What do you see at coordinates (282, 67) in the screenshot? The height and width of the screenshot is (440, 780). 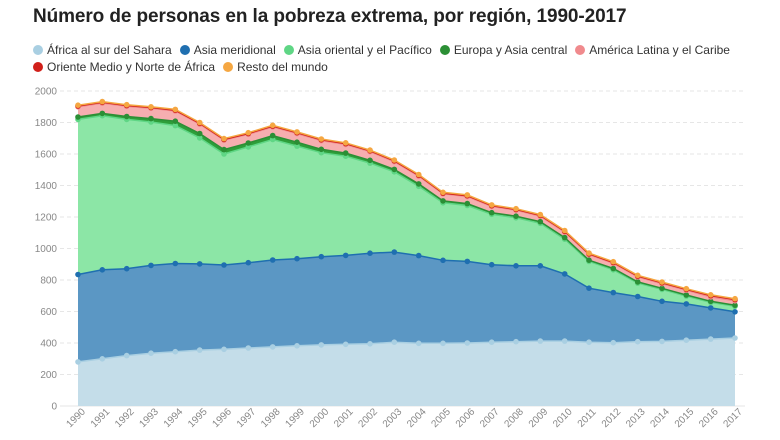 I see `legend-label: Resto del mundo` at bounding box center [282, 67].